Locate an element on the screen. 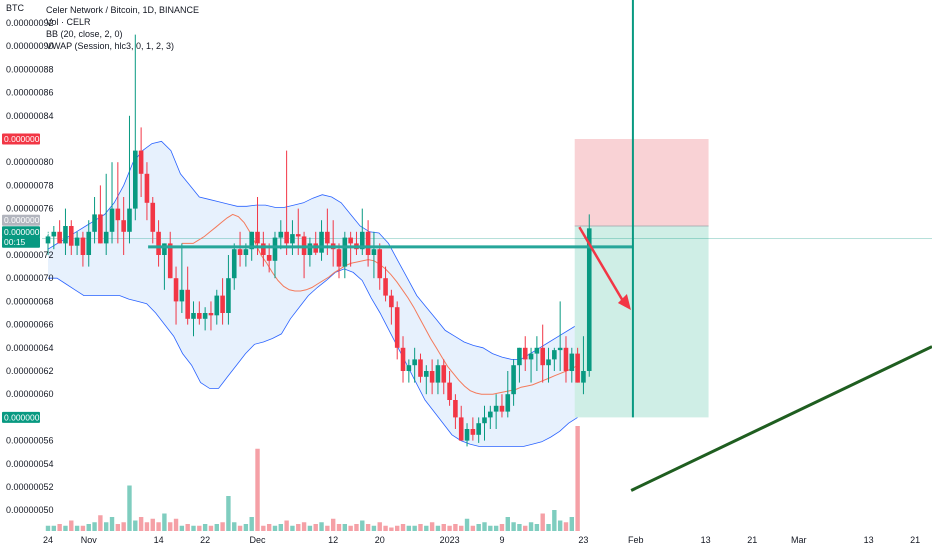 This screenshot has width=932, height=550. price-tag-label: 00:15 is located at coordinates (15, 242).